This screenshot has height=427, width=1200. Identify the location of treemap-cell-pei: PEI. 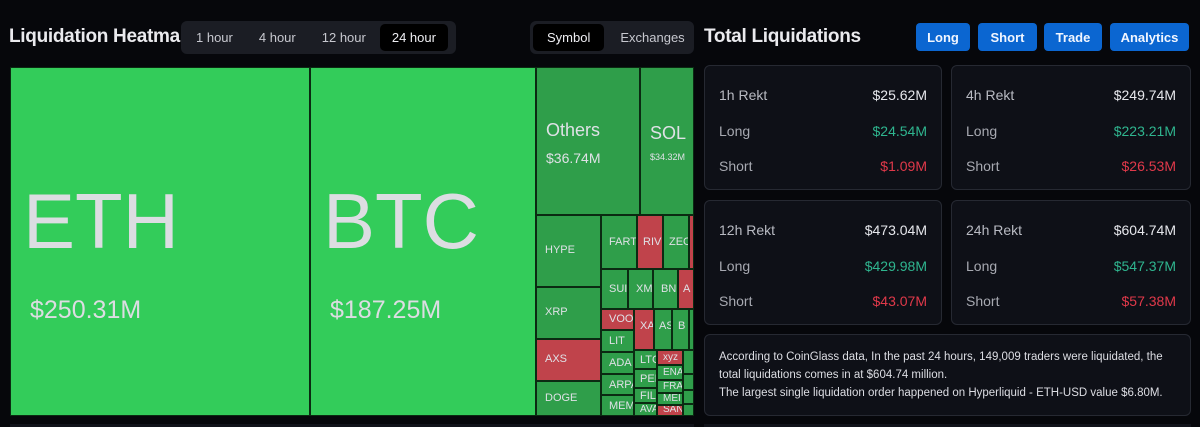
(645, 378).